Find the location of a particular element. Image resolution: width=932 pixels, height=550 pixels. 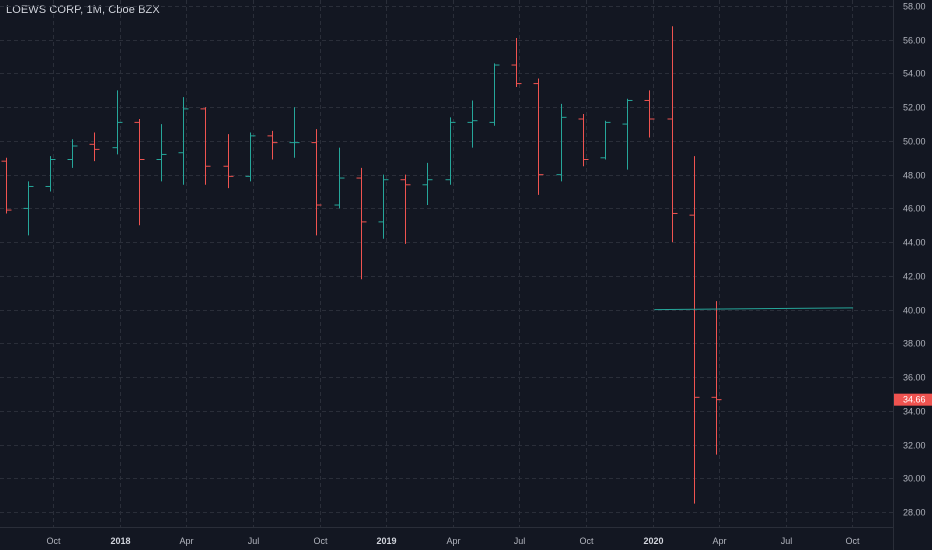

price-tick-label: 42.00 is located at coordinates (914, 277).